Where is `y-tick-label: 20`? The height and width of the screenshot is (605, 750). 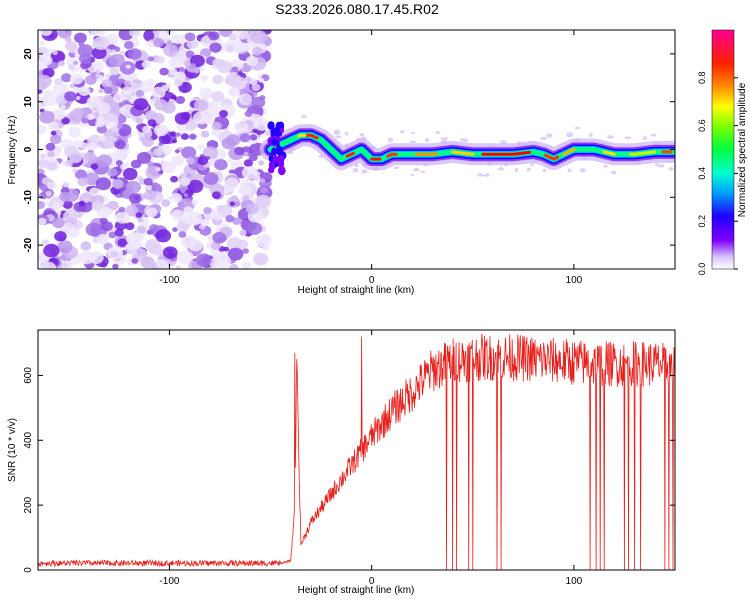 y-tick-label: 20 is located at coordinates (28, 54).